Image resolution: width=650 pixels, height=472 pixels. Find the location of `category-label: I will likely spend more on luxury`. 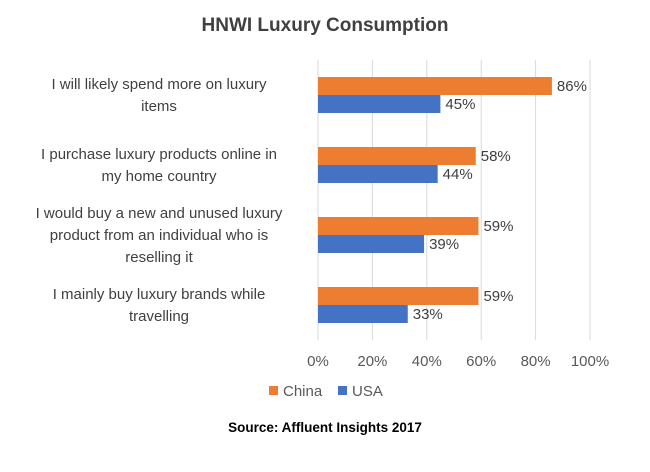

category-label: I will likely spend more on luxury is located at coordinates (159, 84).